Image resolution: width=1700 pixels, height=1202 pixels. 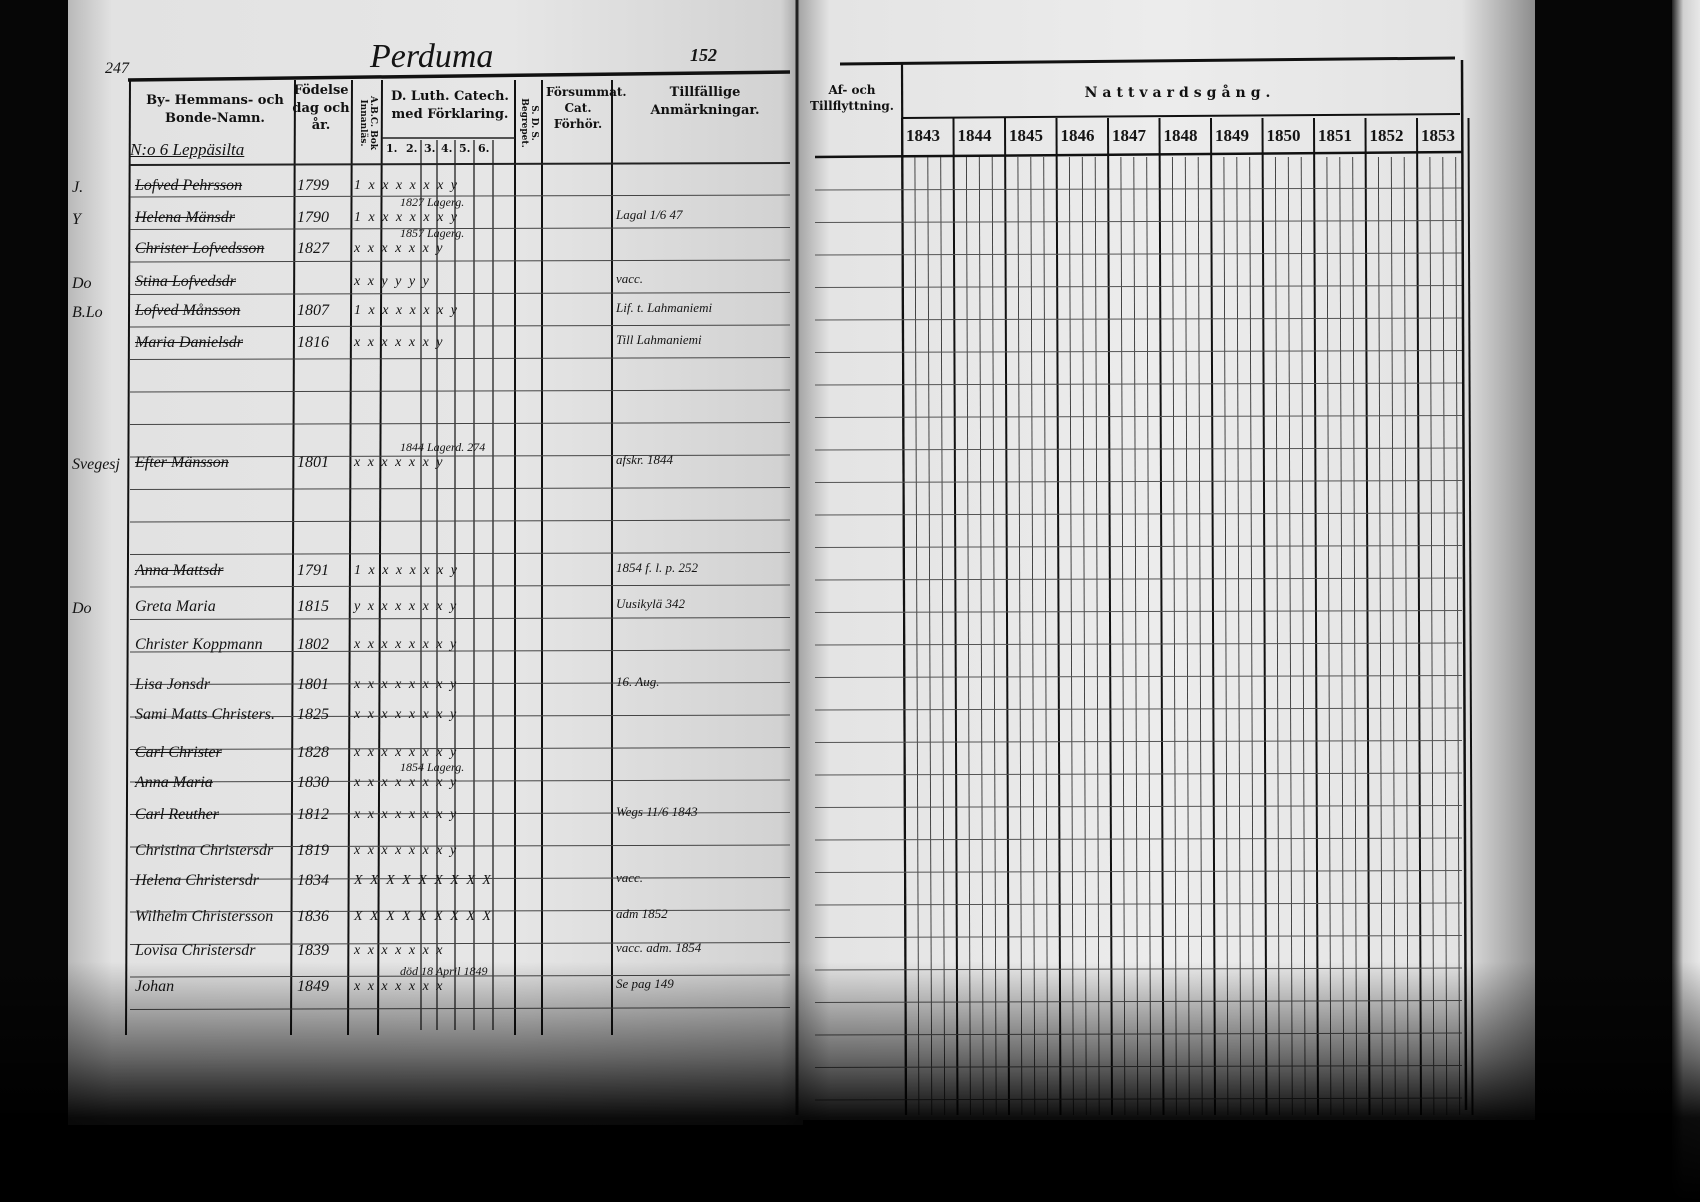 What do you see at coordinates (1335, 135) in the screenshot?
I see `year-header-1851: 1851` at bounding box center [1335, 135].